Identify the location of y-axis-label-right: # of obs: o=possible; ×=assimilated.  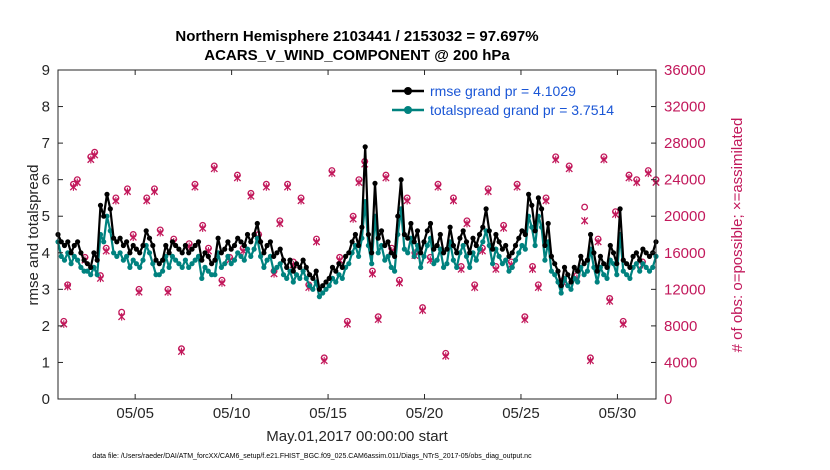
(737, 235).